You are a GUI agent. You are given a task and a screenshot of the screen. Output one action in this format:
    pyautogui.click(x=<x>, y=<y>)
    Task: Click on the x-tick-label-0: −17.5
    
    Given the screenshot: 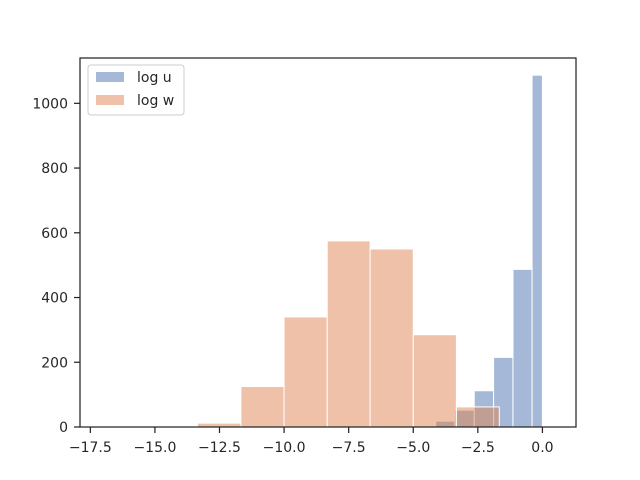 What is the action you would take?
    pyautogui.click(x=90, y=448)
    